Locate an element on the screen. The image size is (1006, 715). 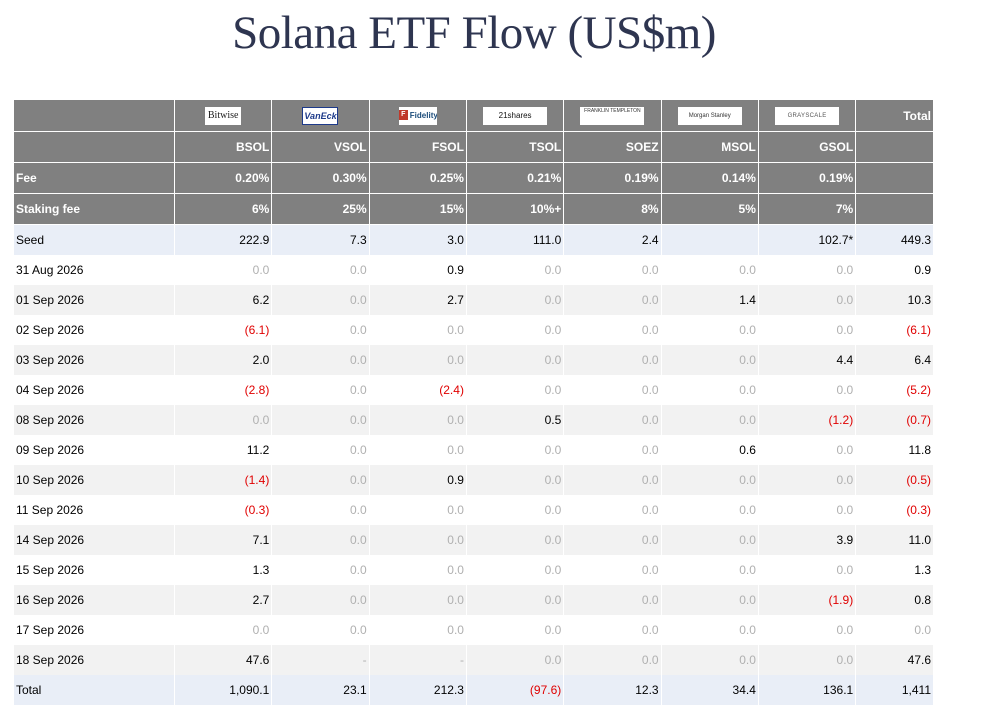
row-total-cell: (6.1) is located at coordinates (894, 330).